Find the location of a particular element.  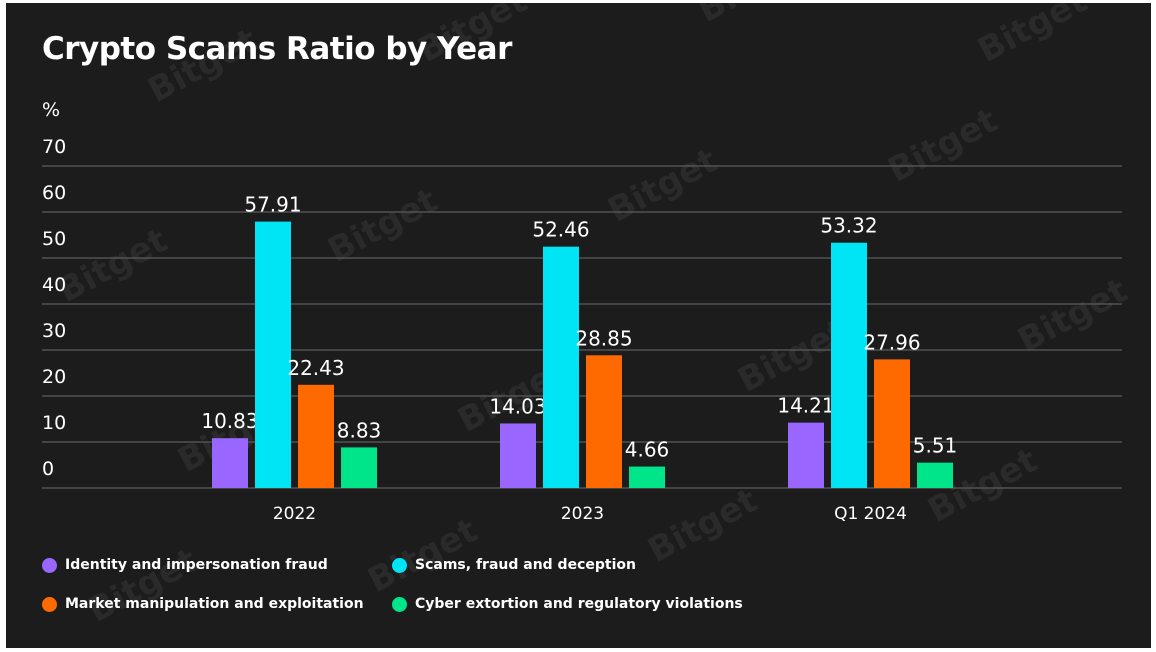

data-label: 4.66 is located at coordinates (647, 450).